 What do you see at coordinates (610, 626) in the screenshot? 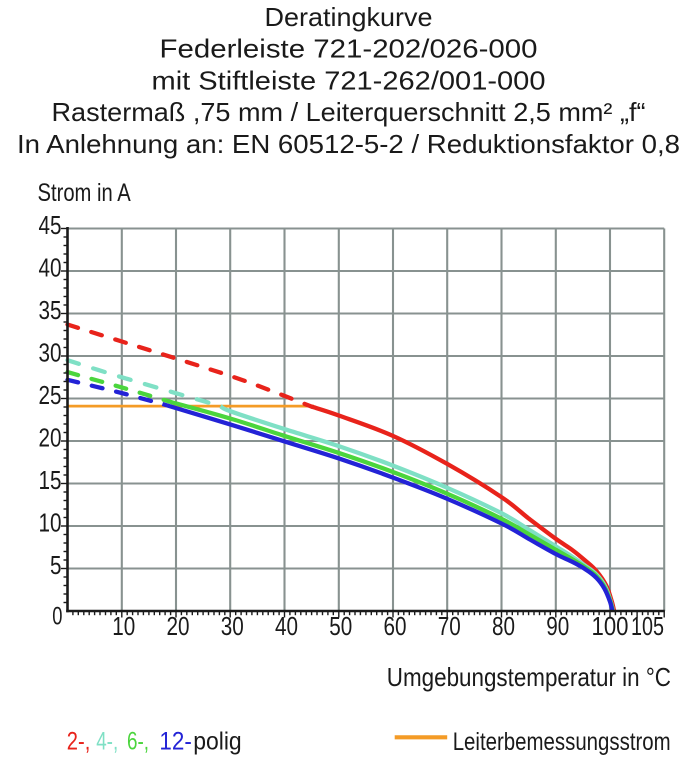
I see `svg-text: 100` at bounding box center [610, 626].